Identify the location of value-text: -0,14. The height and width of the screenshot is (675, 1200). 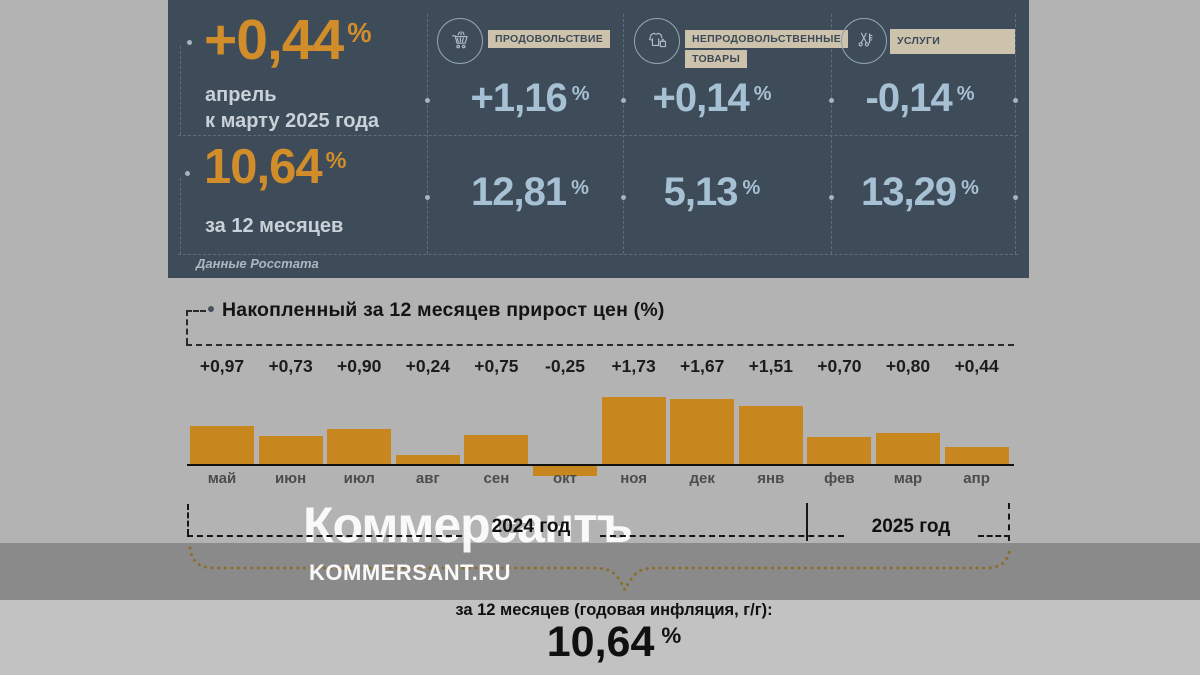
(909, 98).